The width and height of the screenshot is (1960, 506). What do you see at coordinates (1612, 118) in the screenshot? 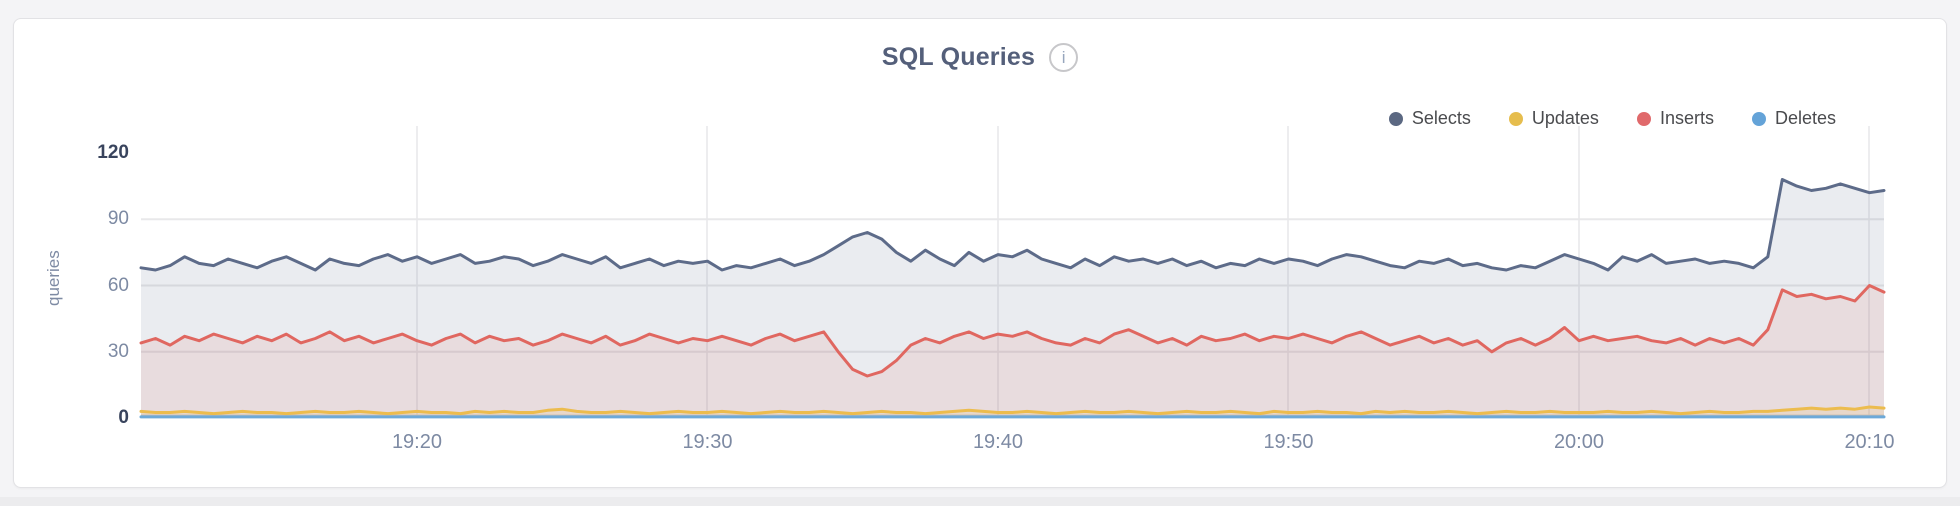
I see `legend: Selects Updates Inserts Deletes` at bounding box center [1612, 118].